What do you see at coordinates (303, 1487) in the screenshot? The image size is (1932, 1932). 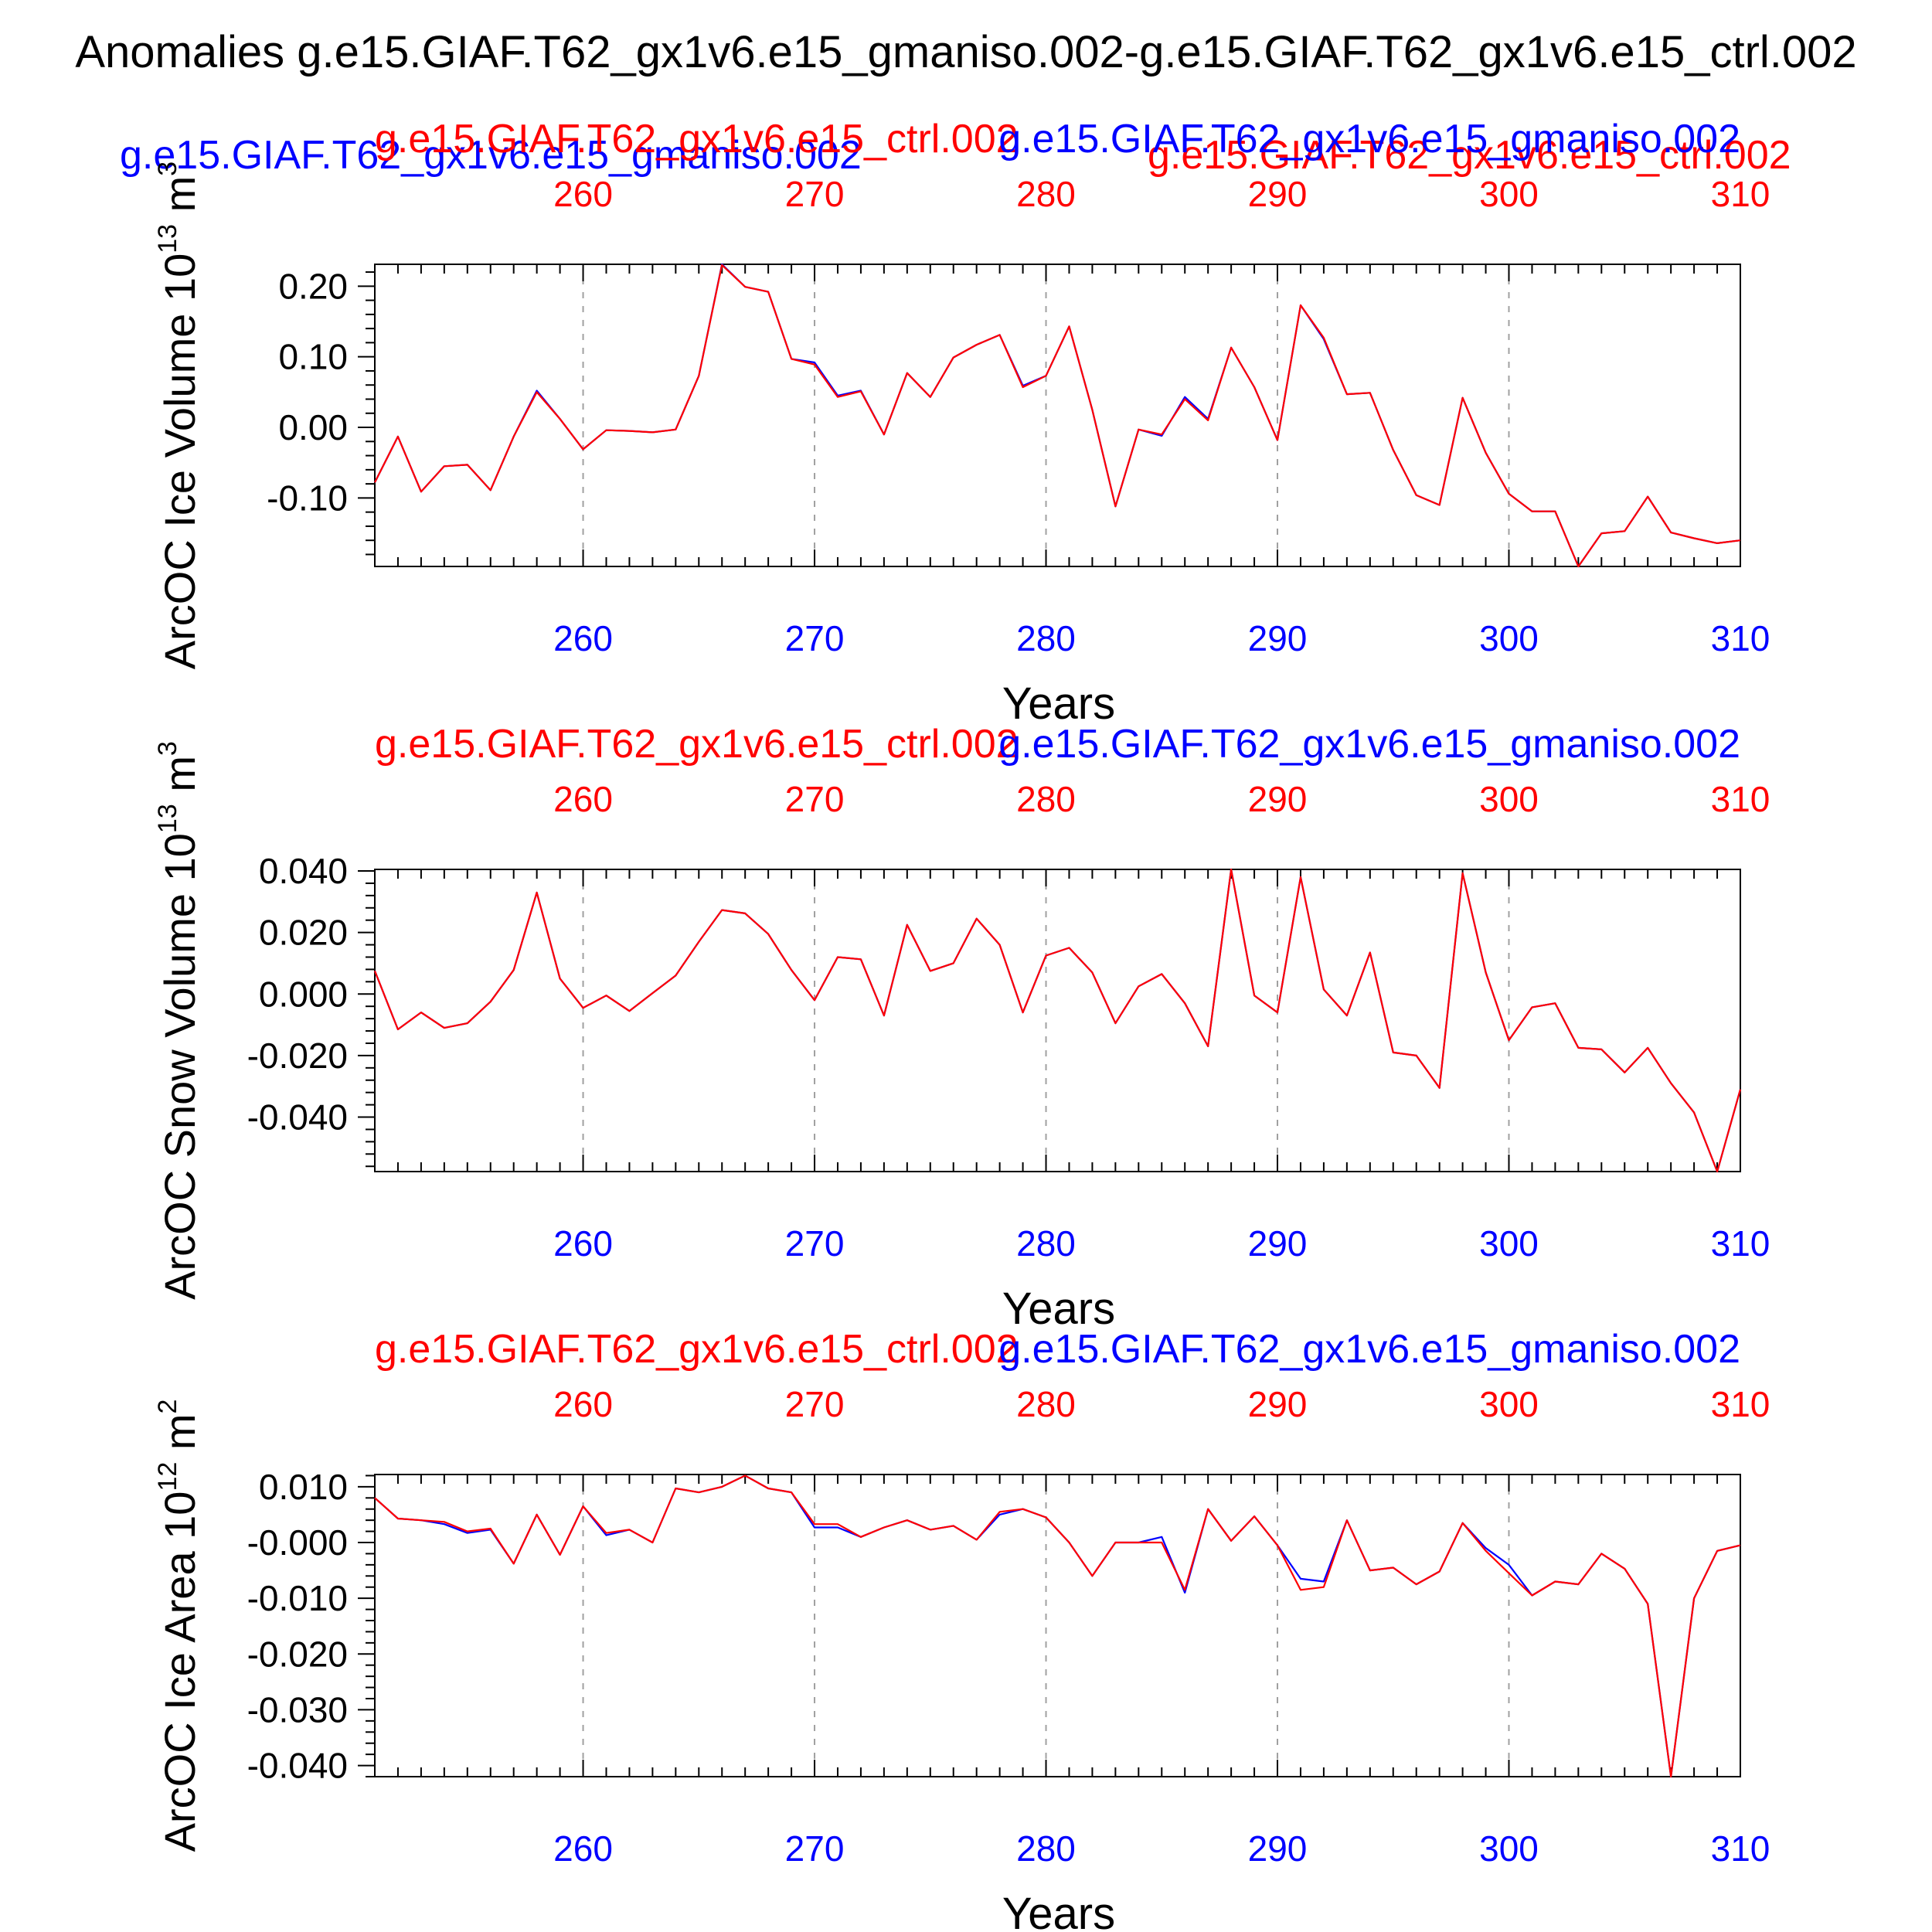 I see `y-tick-label: 0.010` at bounding box center [303, 1487].